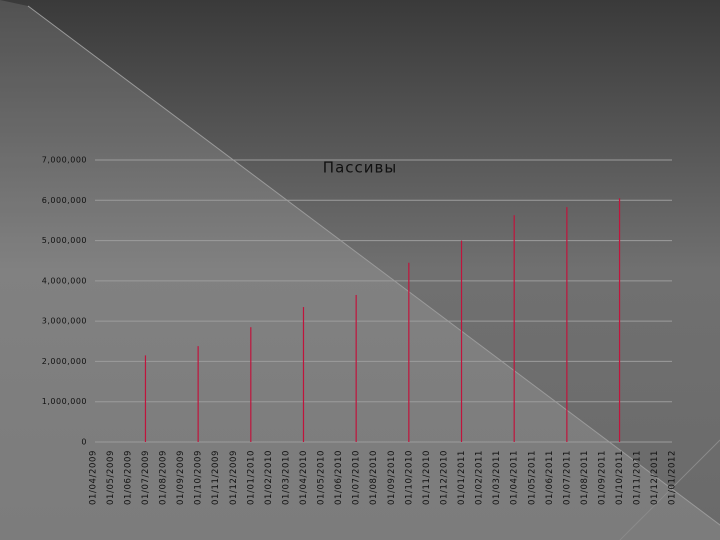 The image size is (720, 540). Describe the element at coordinates (93, 477) in the screenshot. I see `x-tick-label: 01/04/2009` at that location.